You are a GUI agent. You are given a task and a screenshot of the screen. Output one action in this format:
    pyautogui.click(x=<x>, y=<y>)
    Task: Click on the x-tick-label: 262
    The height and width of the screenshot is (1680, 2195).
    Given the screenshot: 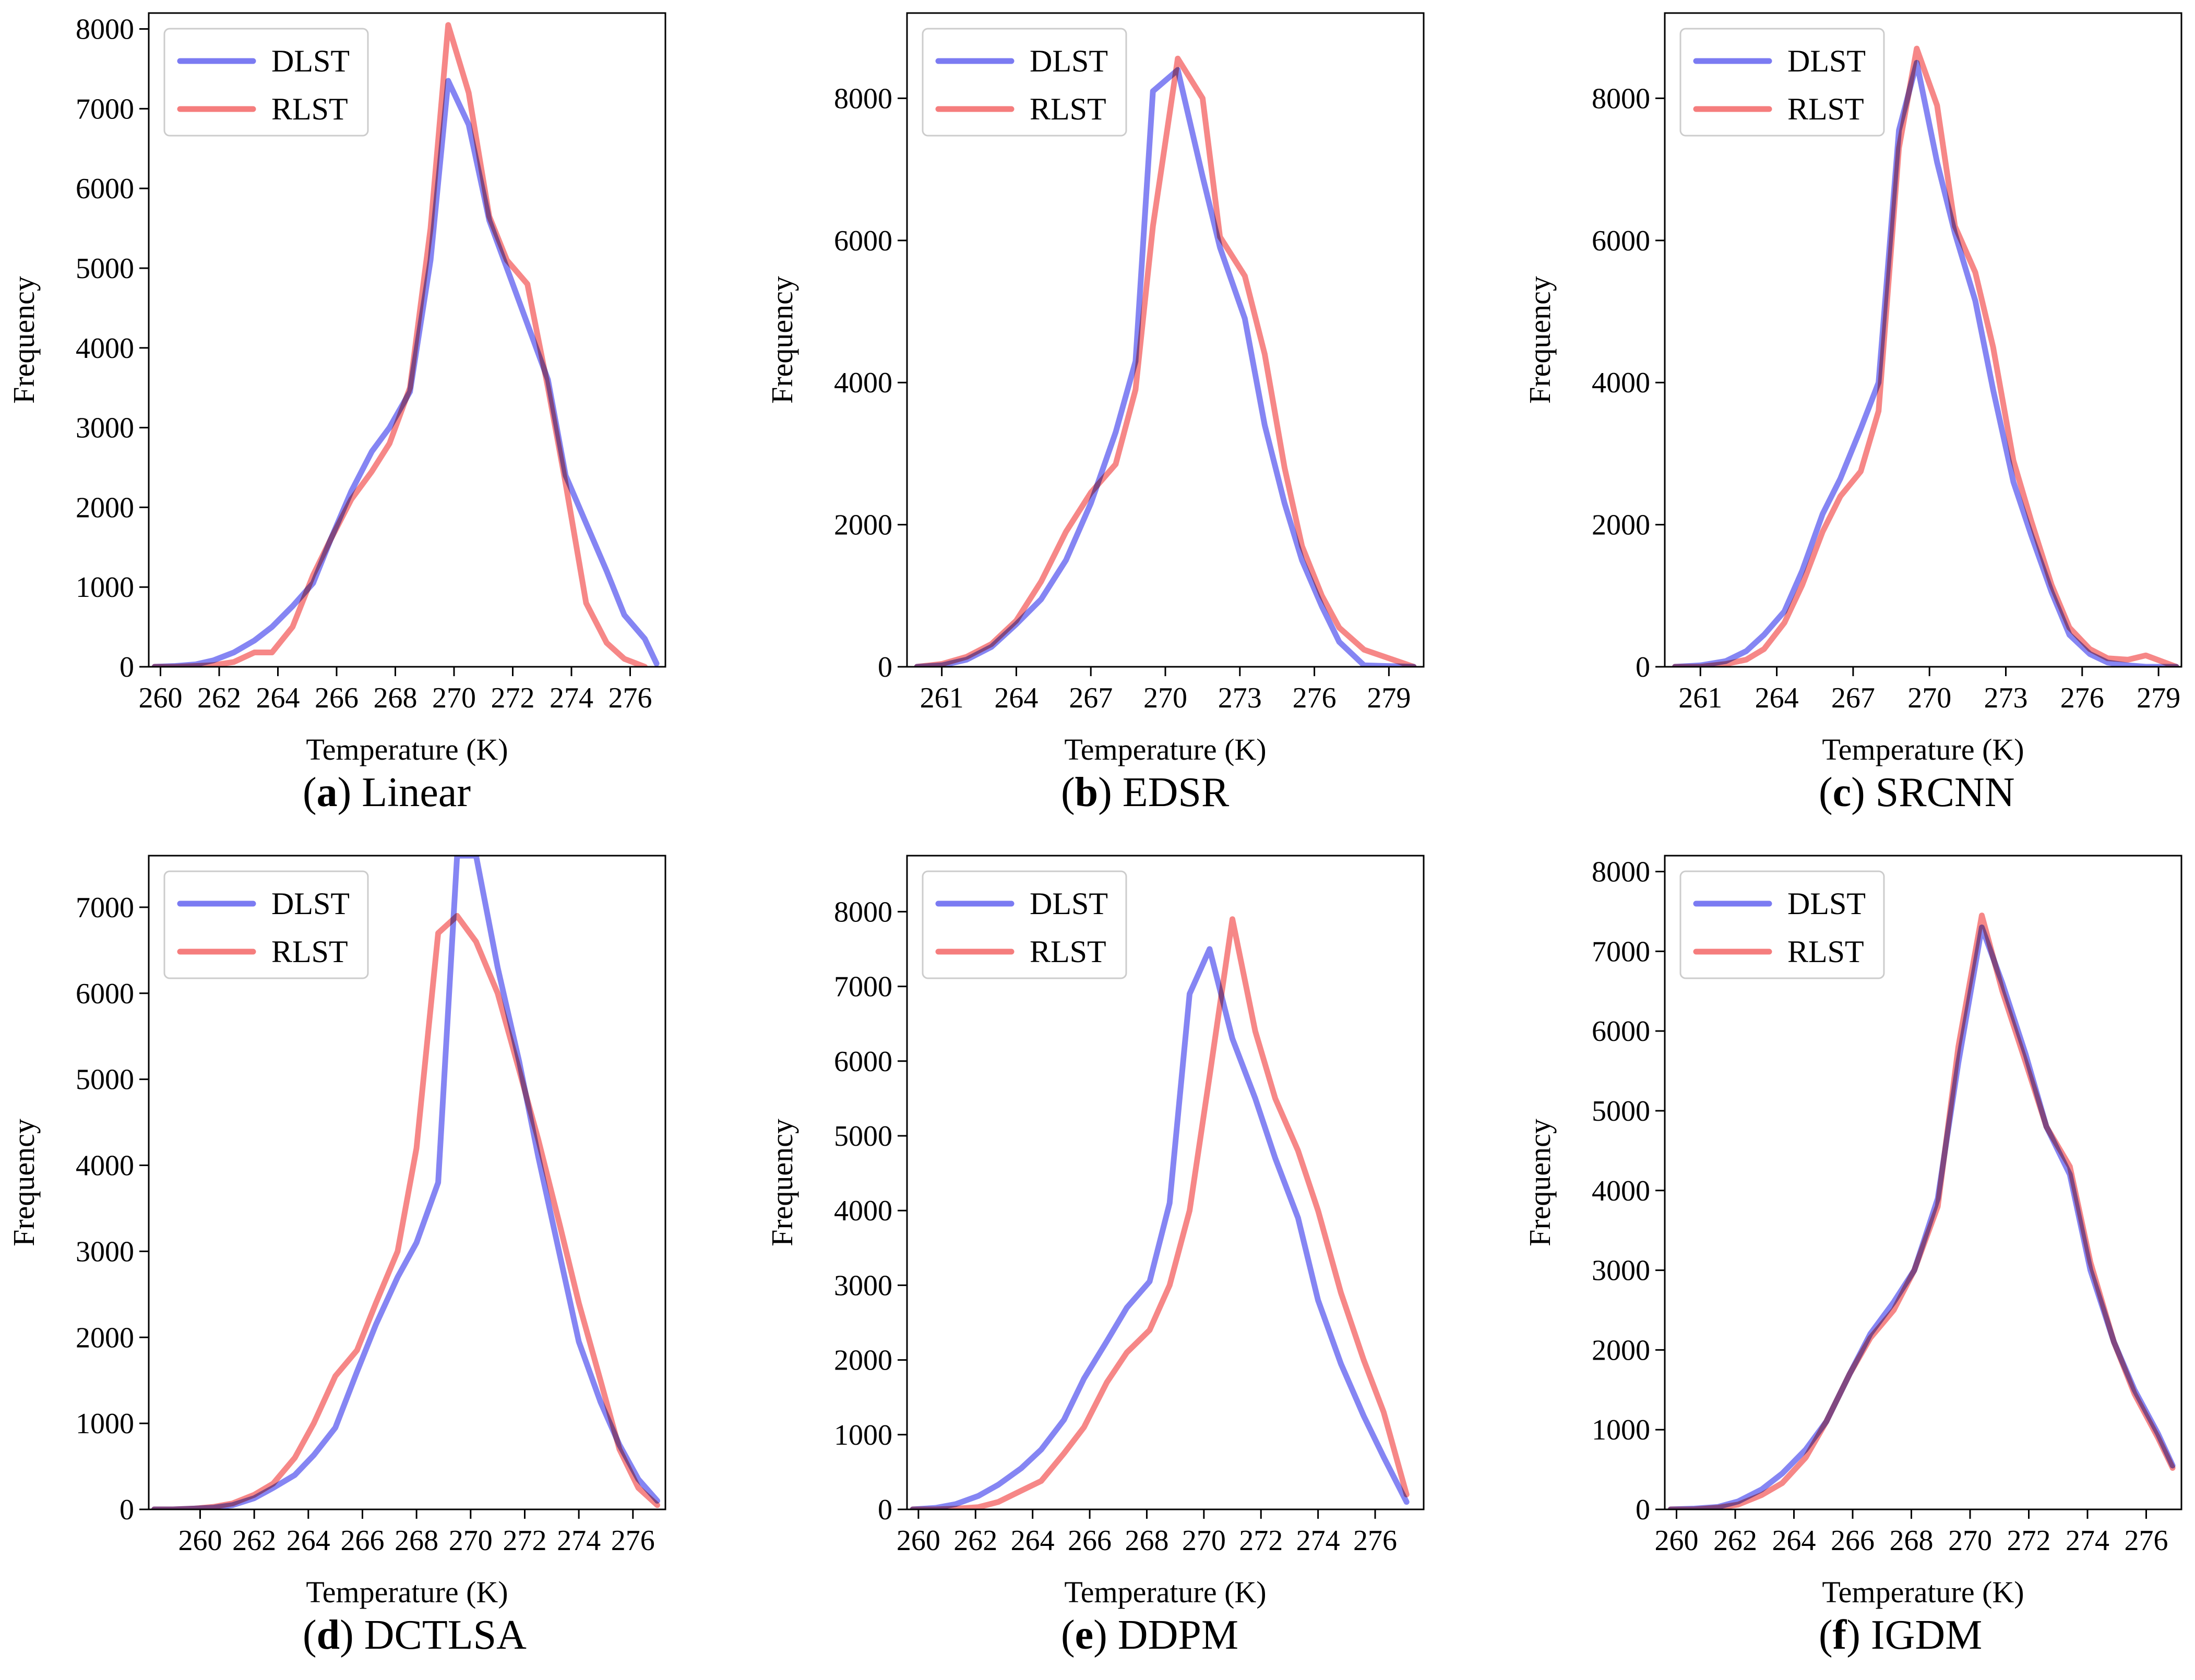 What is the action you would take?
    pyautogui.click(x=1735, y=1541)
    